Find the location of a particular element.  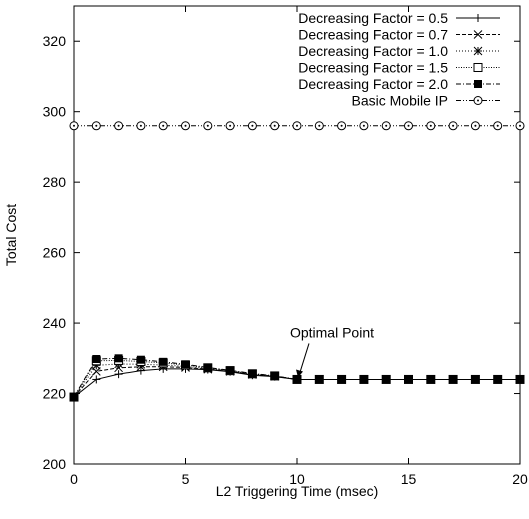

y-tick-label: 220 is located at coordinates (55, 394).